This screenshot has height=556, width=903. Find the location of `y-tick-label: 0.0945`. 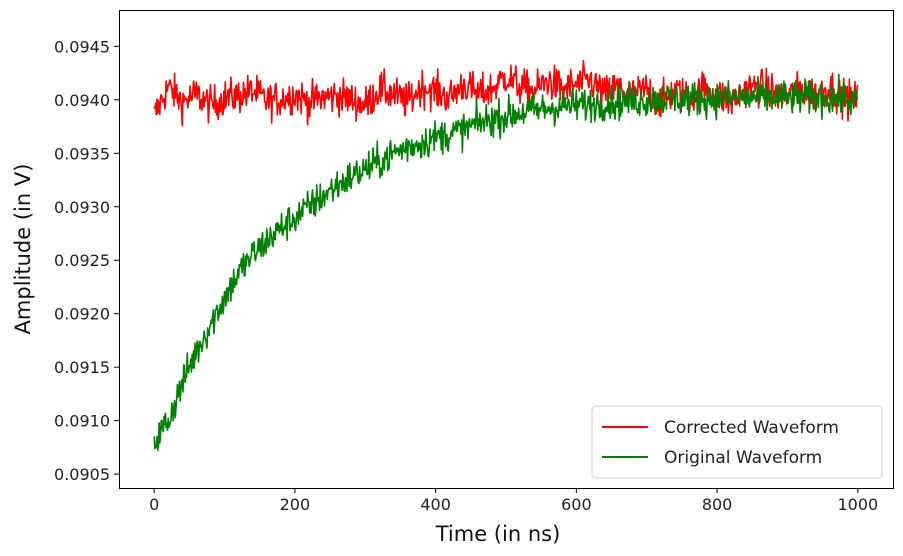

y-tick-label: 0.0945 is located at coordinates (82, 46).